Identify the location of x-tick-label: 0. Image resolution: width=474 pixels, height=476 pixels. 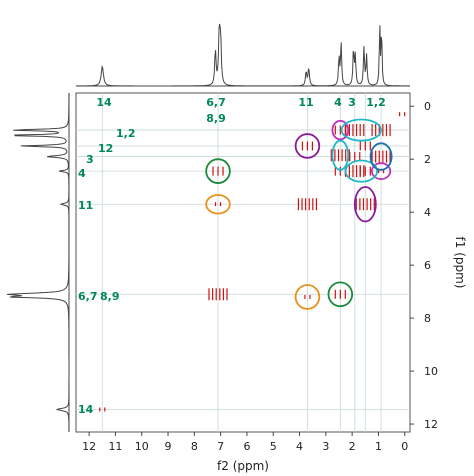
(404, 446).